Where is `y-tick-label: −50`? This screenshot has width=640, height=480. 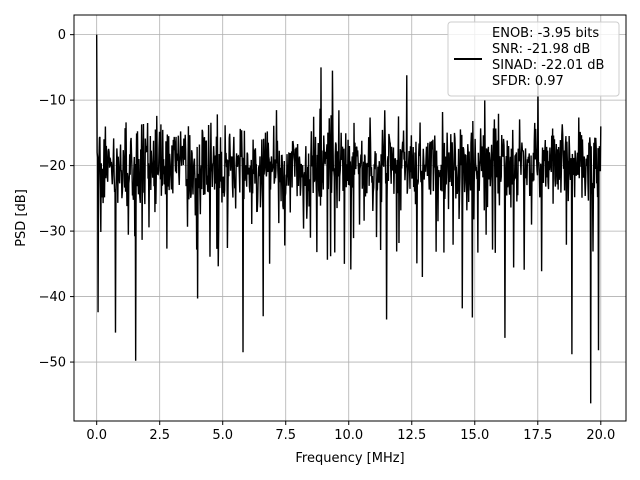 y-tick-label: −50 is located at coordinates (52, 363).